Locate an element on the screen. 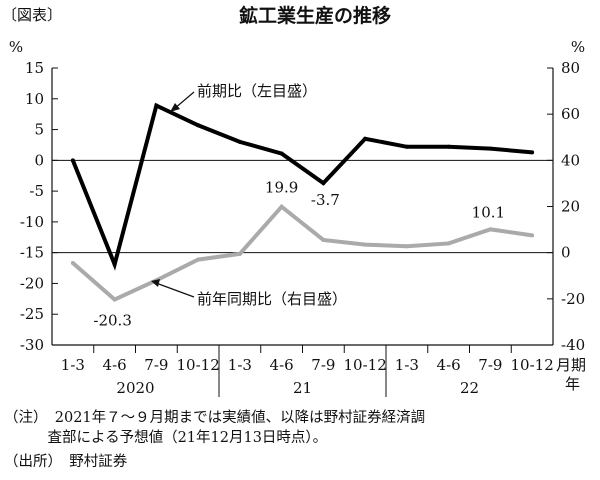 The width and height of the screenshot is (600, 480). right-tick-label: 80 is located at coordinates (570, 68).